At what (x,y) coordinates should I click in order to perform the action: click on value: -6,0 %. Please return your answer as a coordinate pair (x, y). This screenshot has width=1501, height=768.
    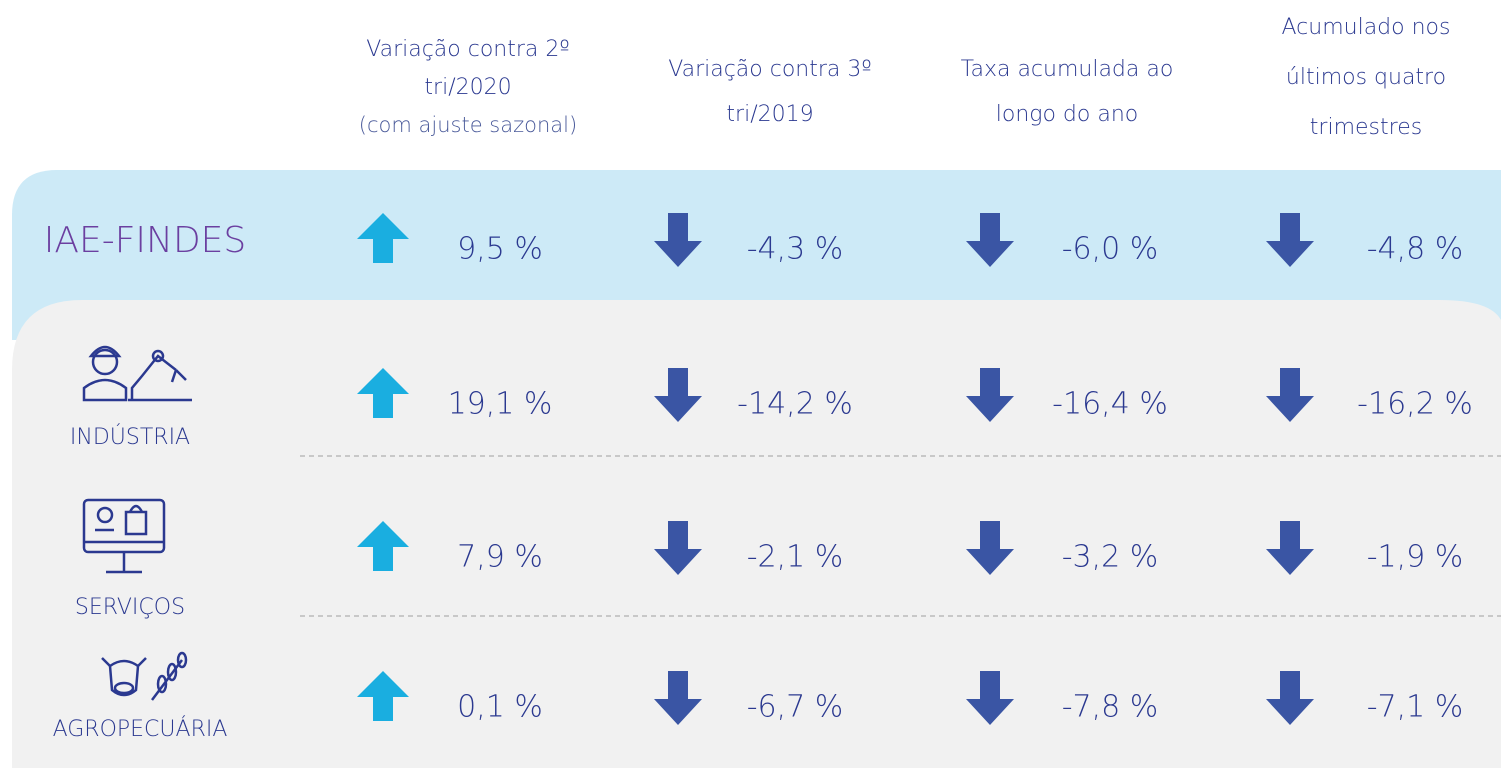
    Looking at the image, I should click on (1110, 249).